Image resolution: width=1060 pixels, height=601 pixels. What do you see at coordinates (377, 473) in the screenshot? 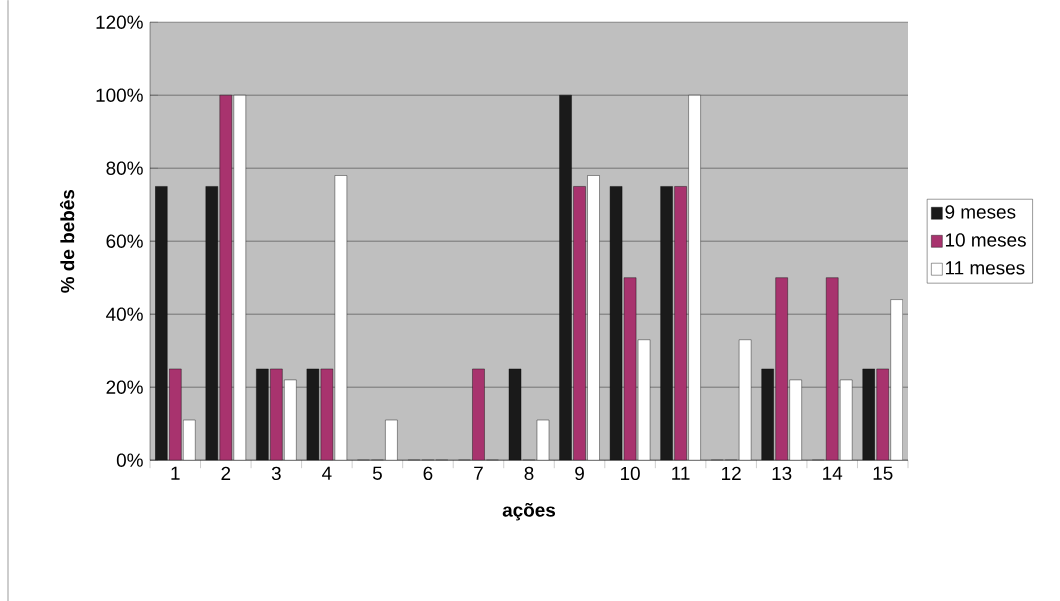
I see `x-tick-label: 5` at bounding box center [377, 473].